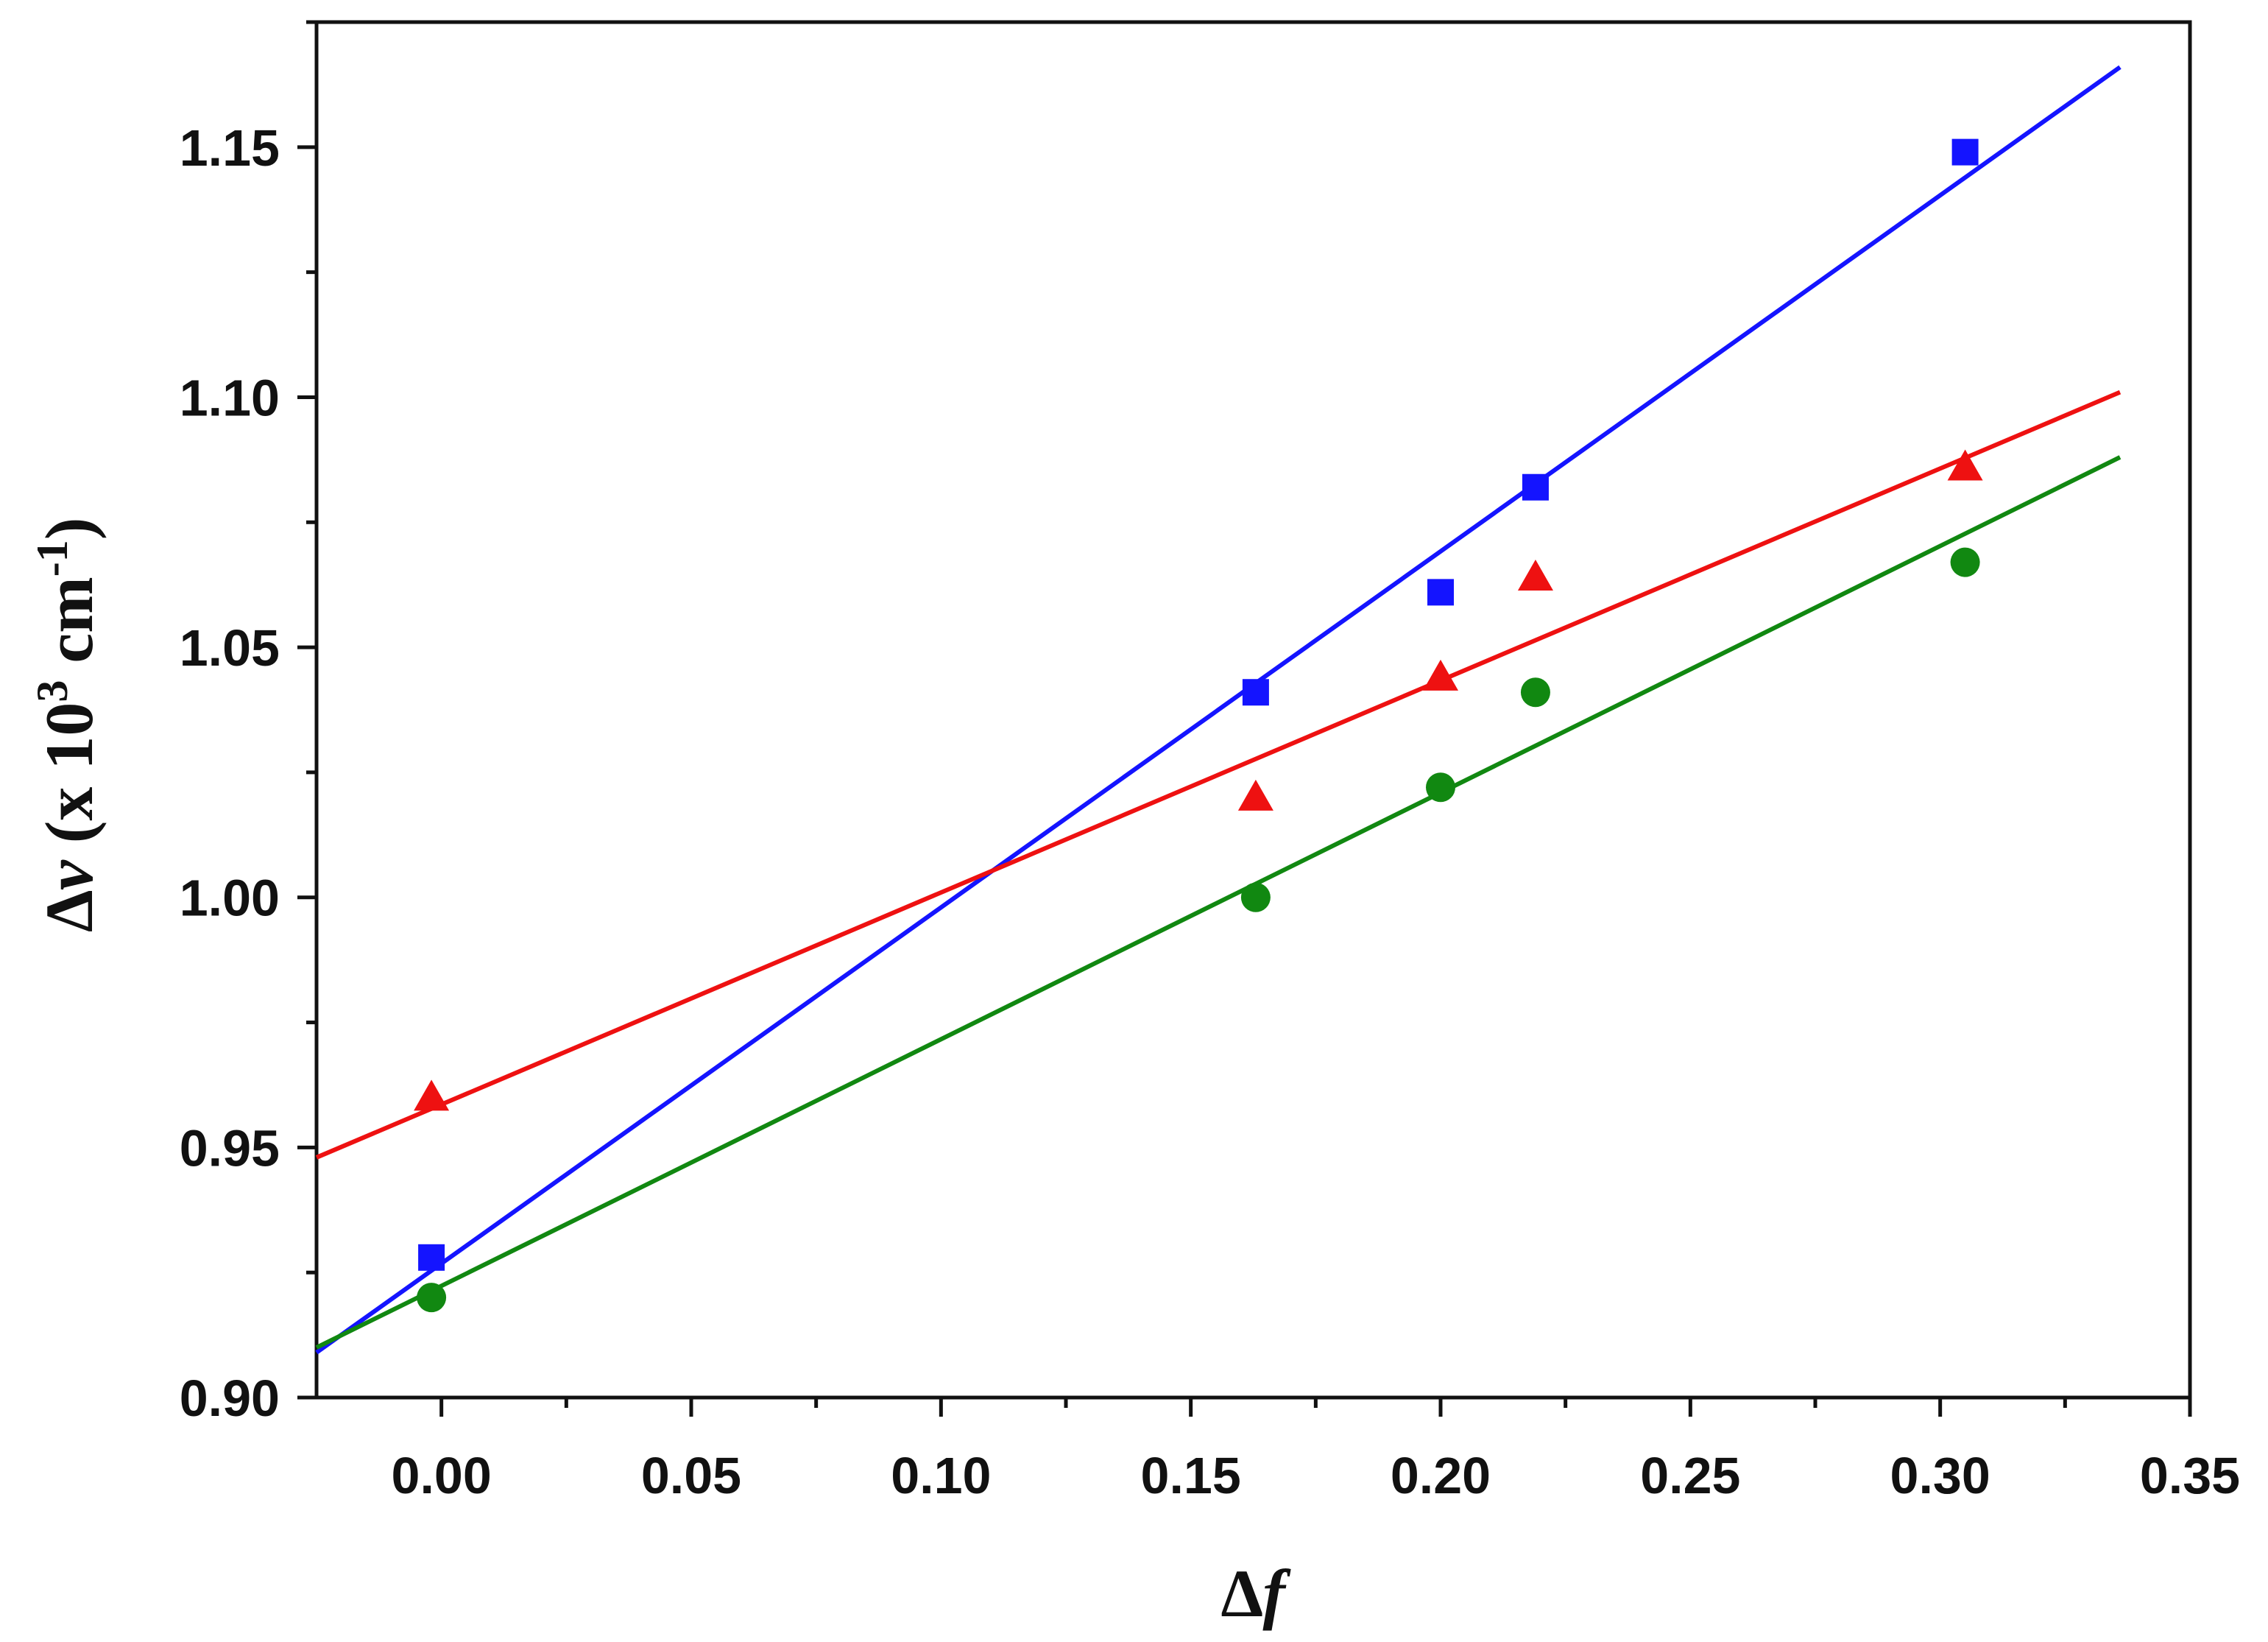 This screenshot has height=1642, width=2268. I want to click on y-axis-title-unit-exponent: -1, so click(52, 558).